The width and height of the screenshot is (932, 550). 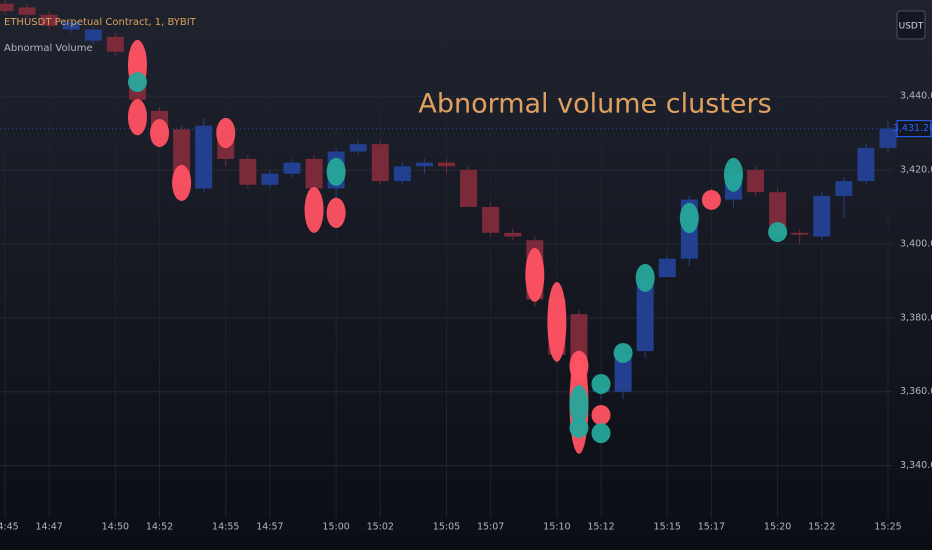 What do you see at coordinates (9, 527) in the screenshot?
I see `x-tick-label: 14:45` at bounding box center [9, 527].